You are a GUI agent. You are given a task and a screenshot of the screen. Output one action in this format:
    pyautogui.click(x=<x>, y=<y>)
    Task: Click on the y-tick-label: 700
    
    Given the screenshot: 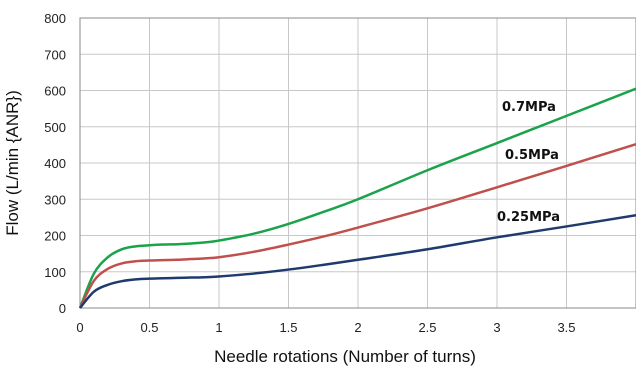 What is the action you would take?
    pyautogui.click(x=55, y=54)
    